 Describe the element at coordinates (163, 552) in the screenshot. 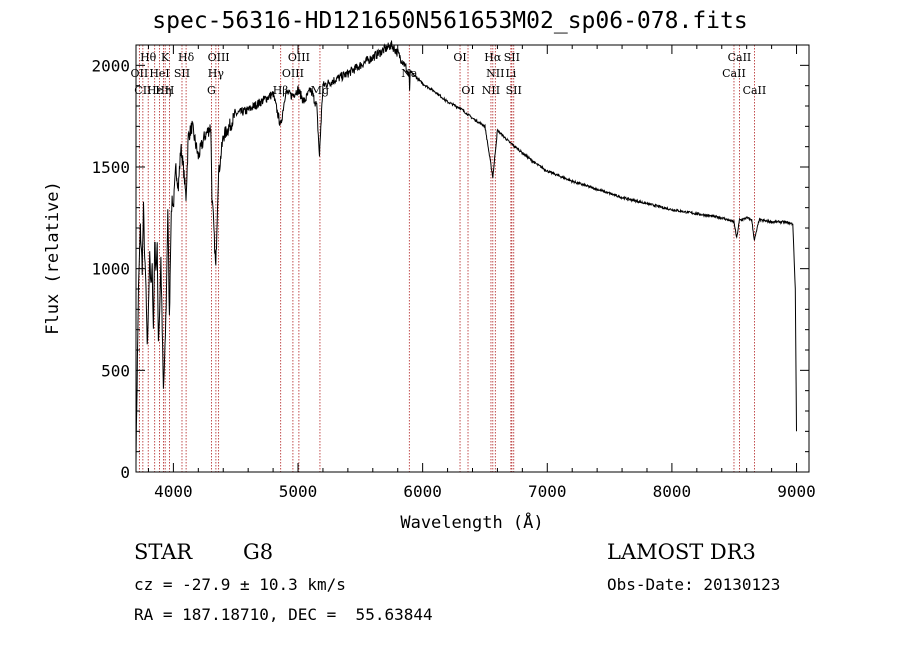

I see `object-class: STAR` at that location.